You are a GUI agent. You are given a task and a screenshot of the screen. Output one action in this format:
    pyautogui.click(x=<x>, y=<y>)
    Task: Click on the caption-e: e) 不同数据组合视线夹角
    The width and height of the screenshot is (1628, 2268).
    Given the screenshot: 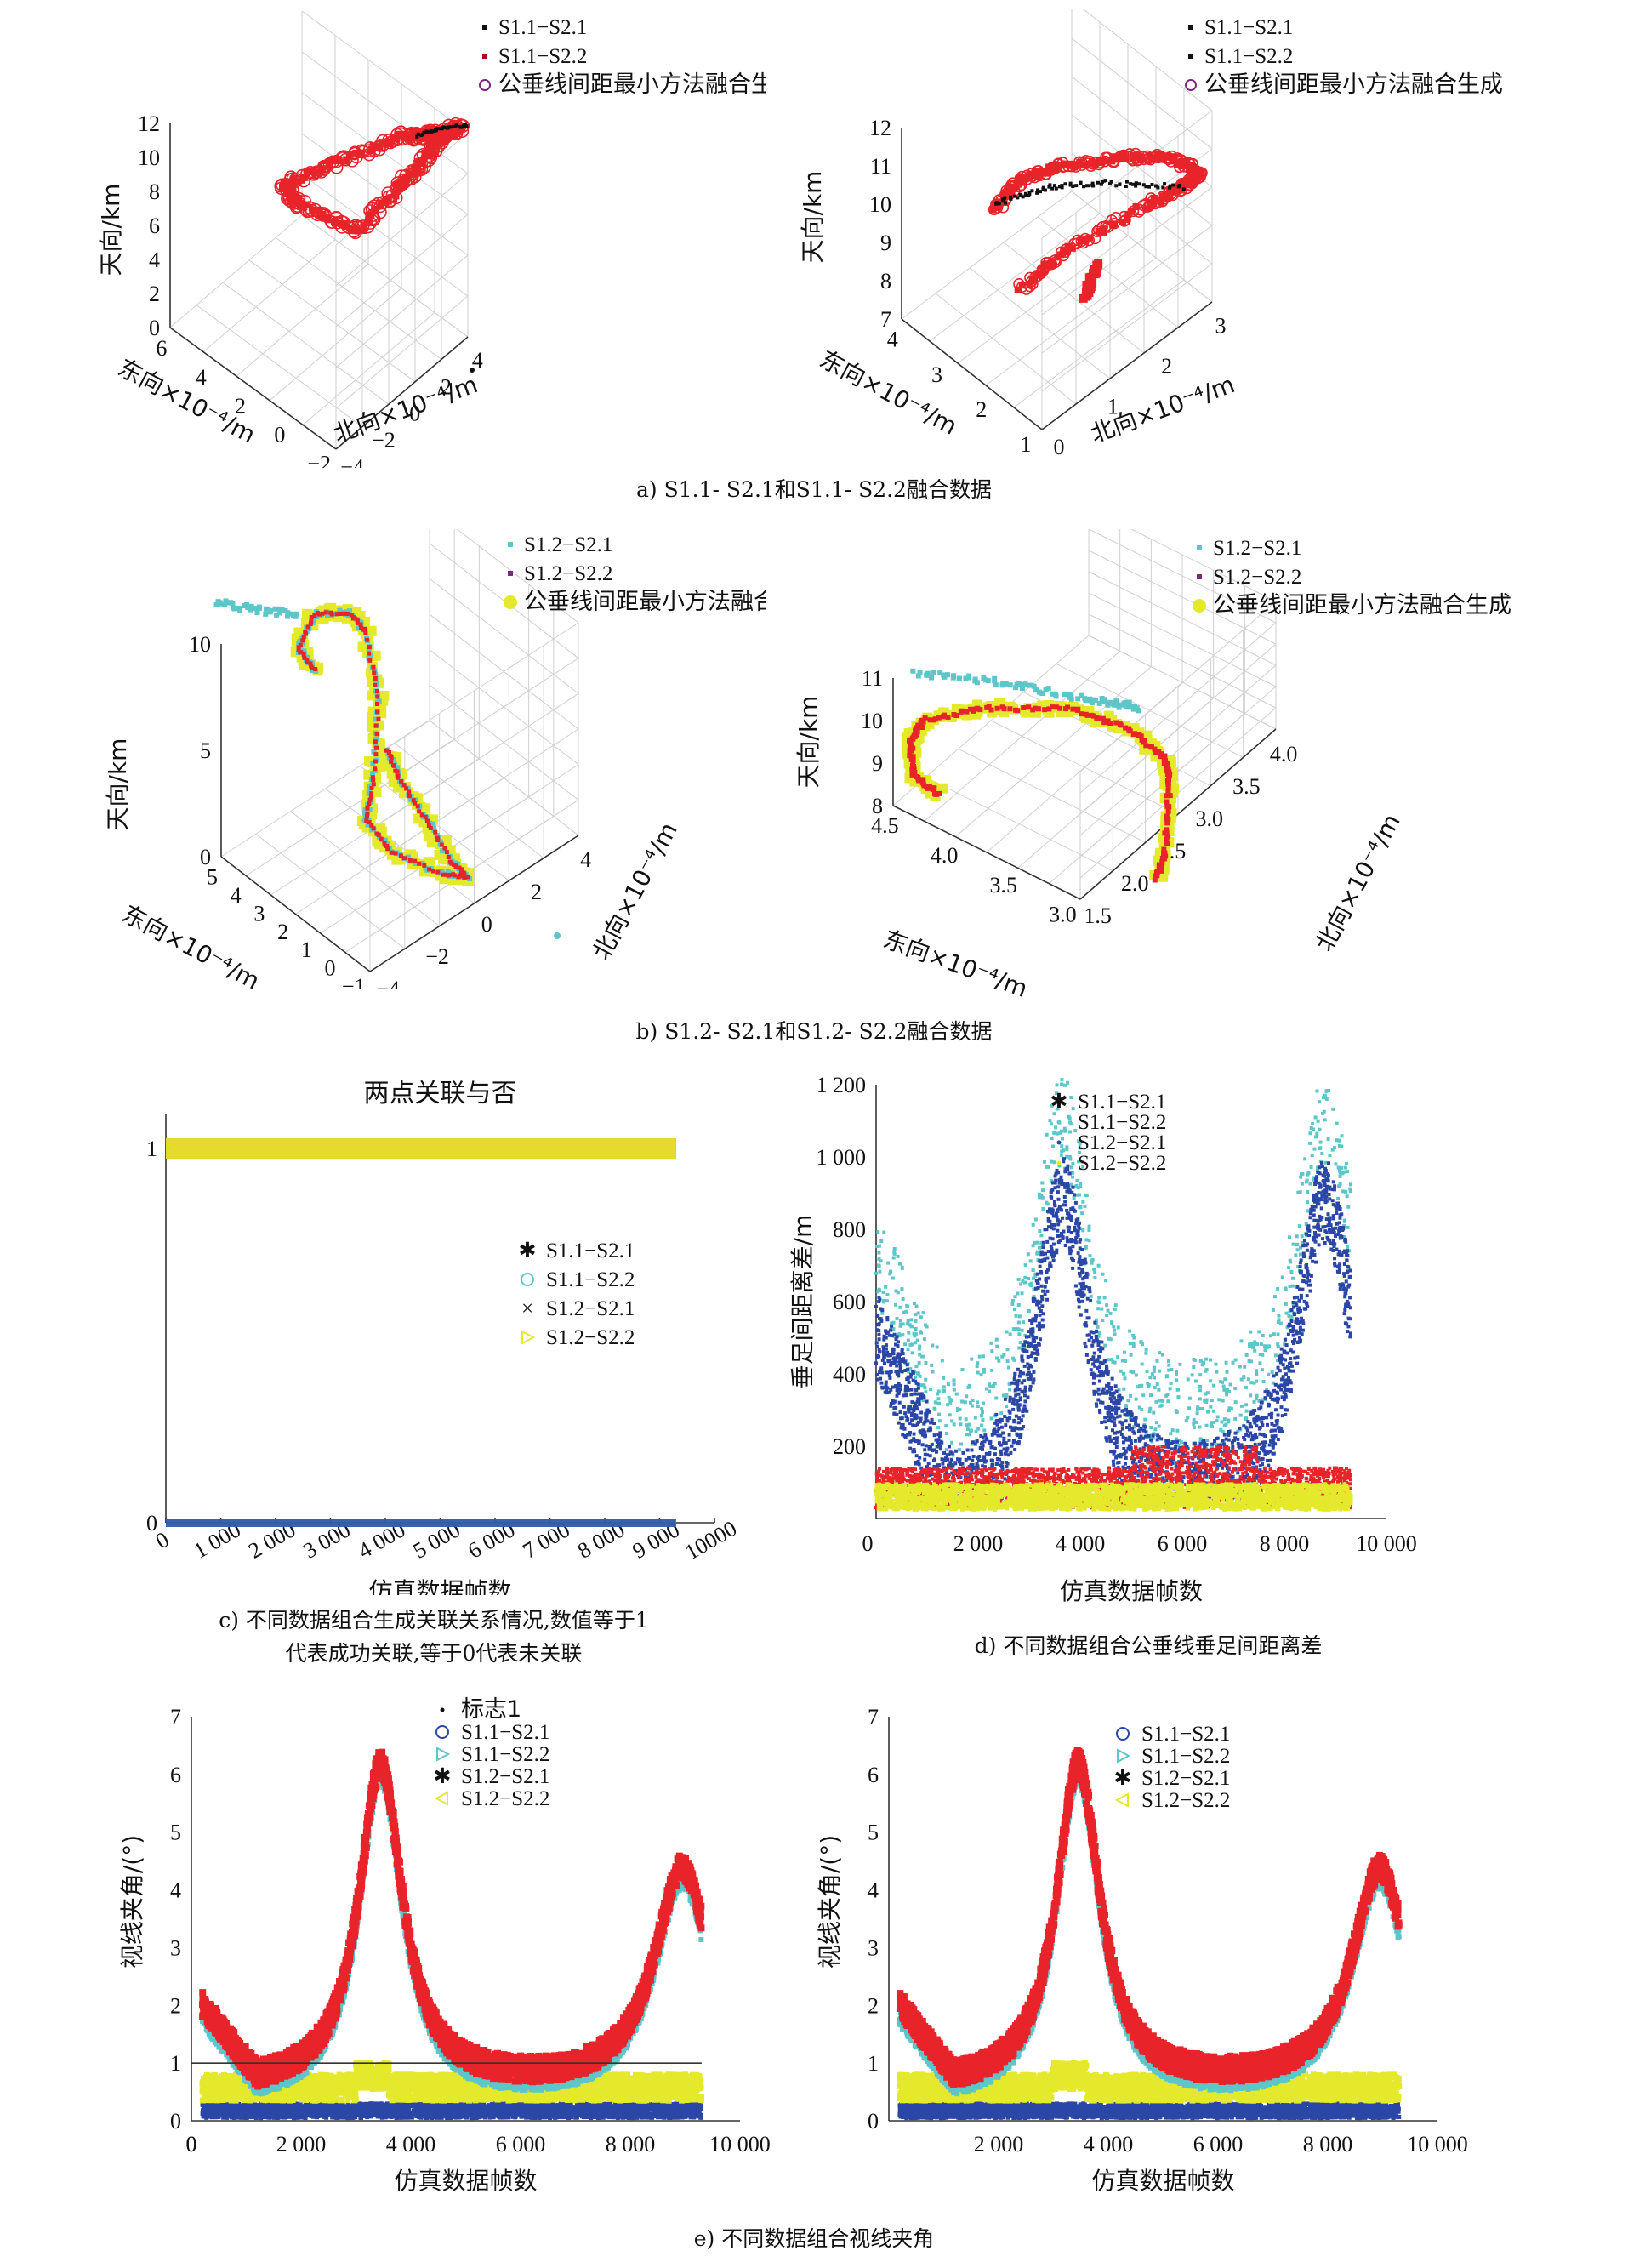 What is the action you would take?
    pyautogui.click(x=814, y=2239)
    